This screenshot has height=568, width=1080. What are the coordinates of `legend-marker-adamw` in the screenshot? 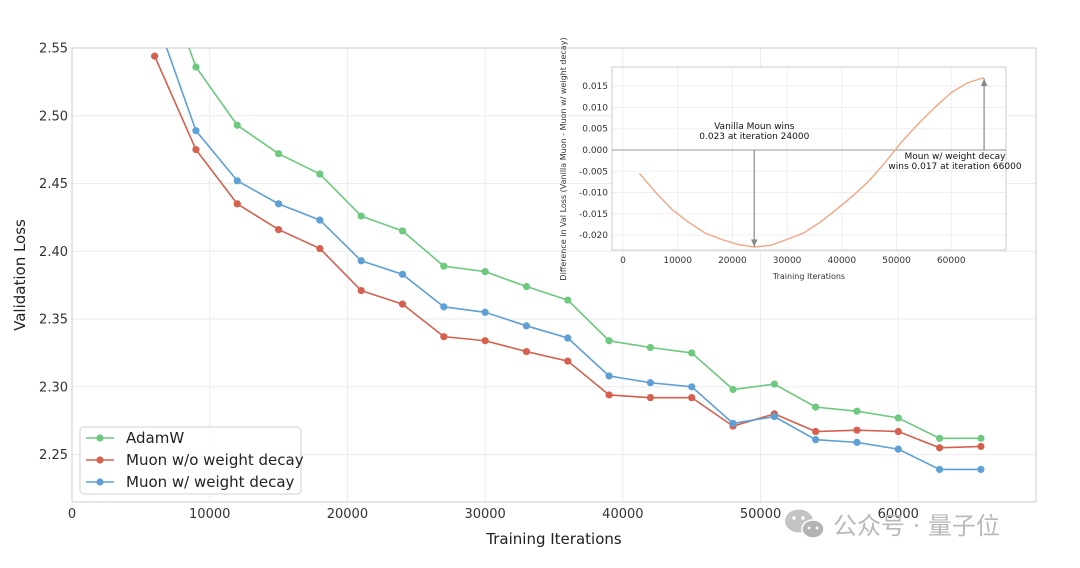 It's located at (100, 438).